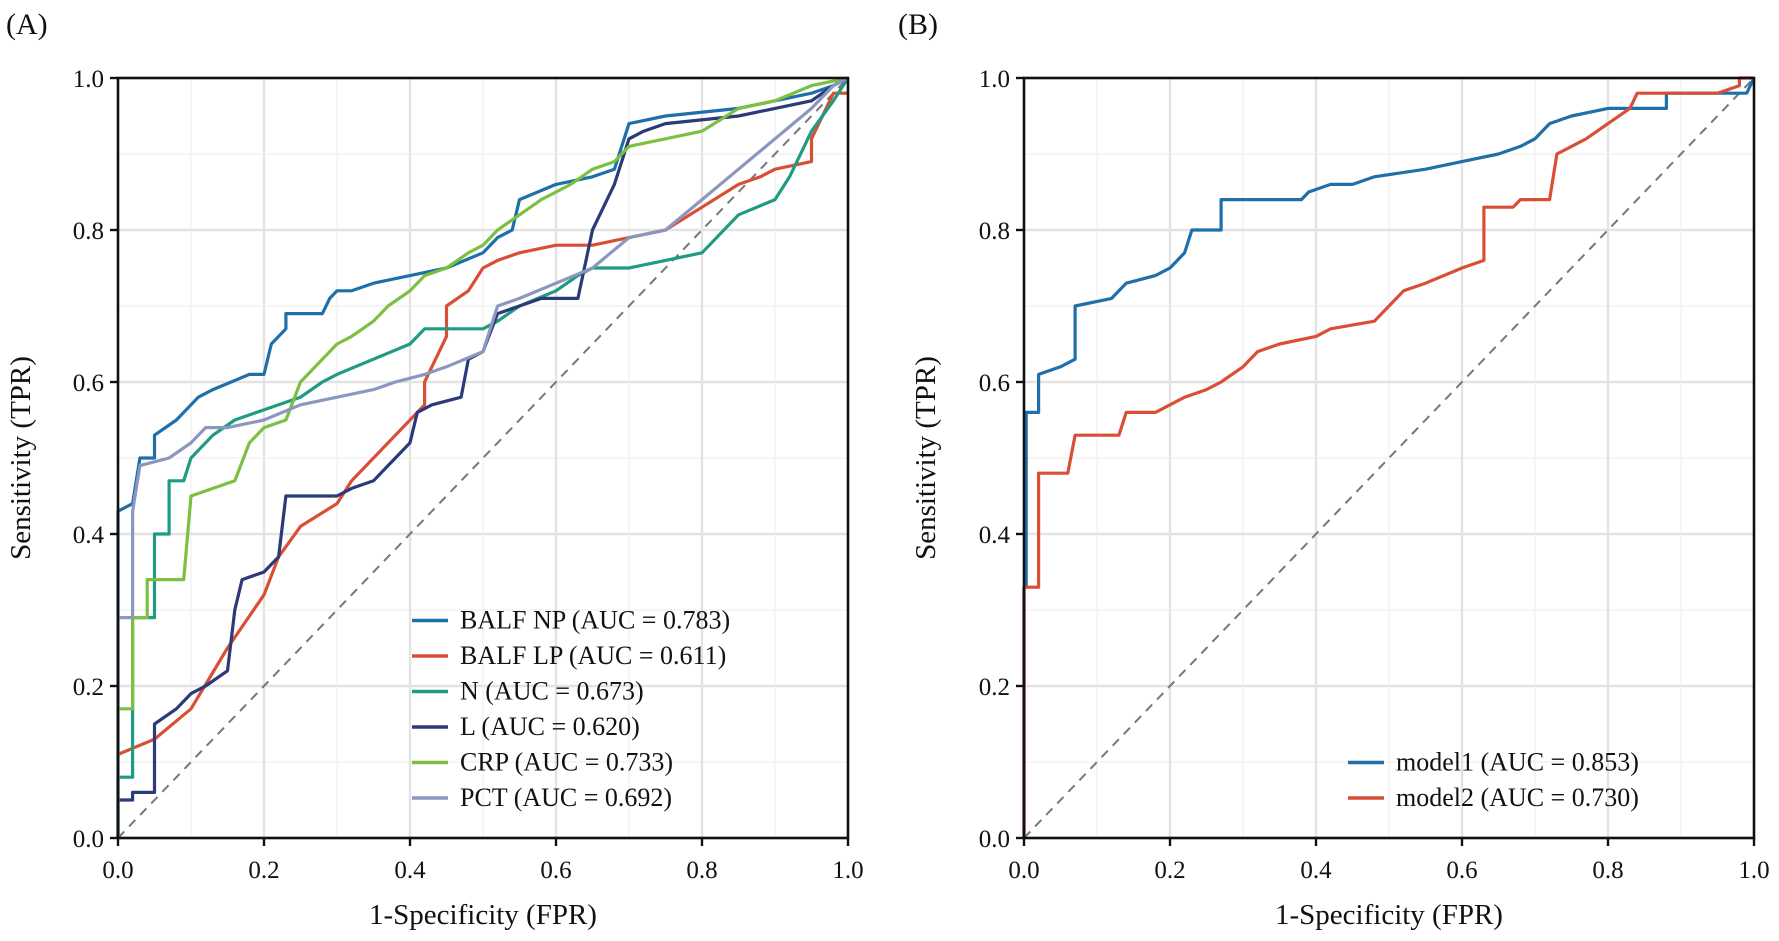 This screenshot has width=1779, height=941. Describe the element at coordinates (1517, 797) in the screenshot. I see `legend-label: model2 (AUC = 0.730)` at that location.